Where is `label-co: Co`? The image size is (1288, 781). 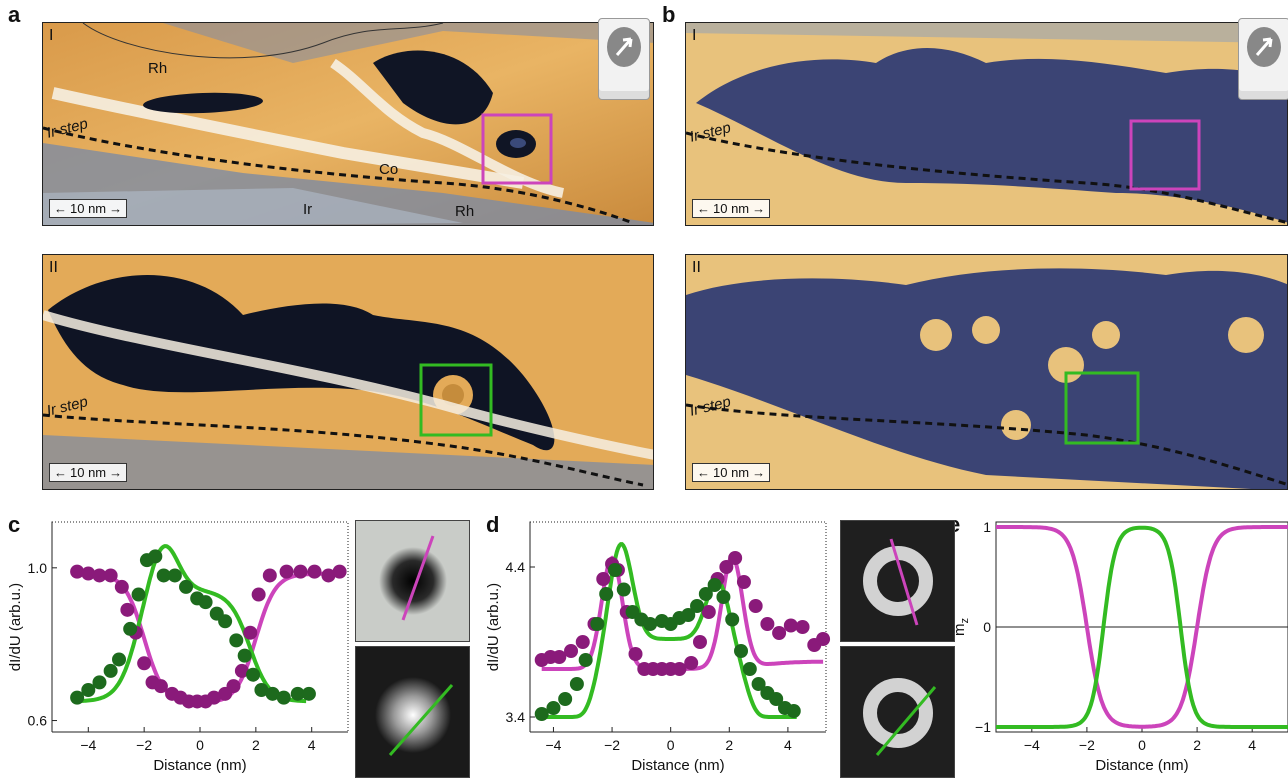
label-co: Co is located at coordinates (389, 169).